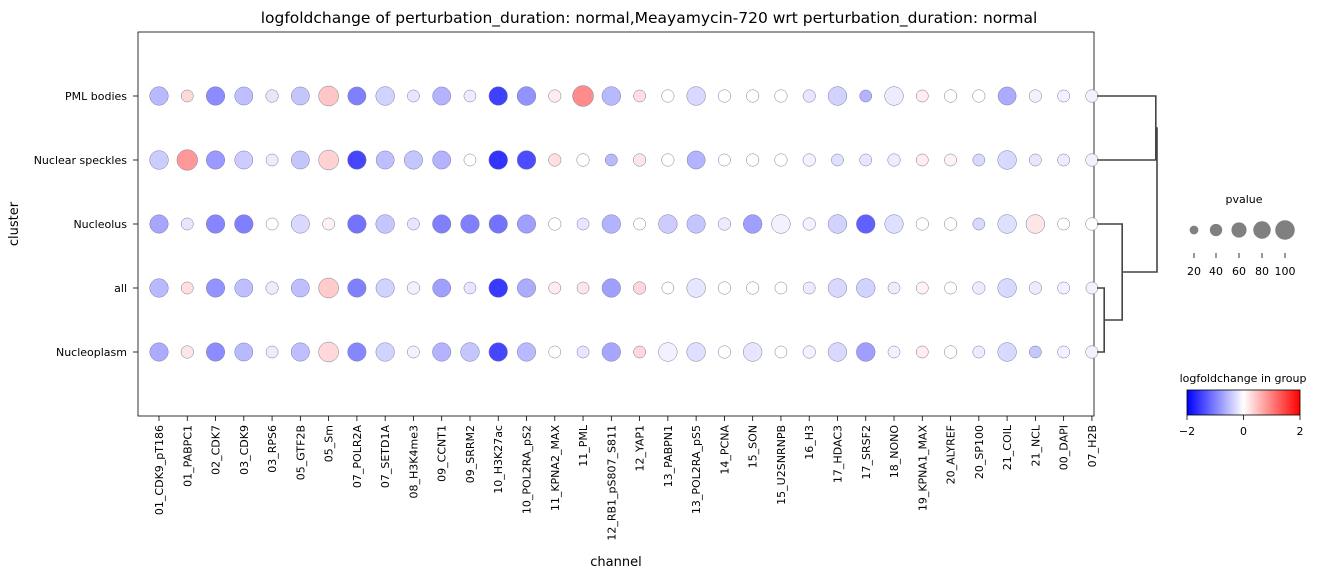  What do you see at coordinates (1239, 271) in the screenshot?
I see `size-legend-label: 60` at bounding box center [1239, 271].